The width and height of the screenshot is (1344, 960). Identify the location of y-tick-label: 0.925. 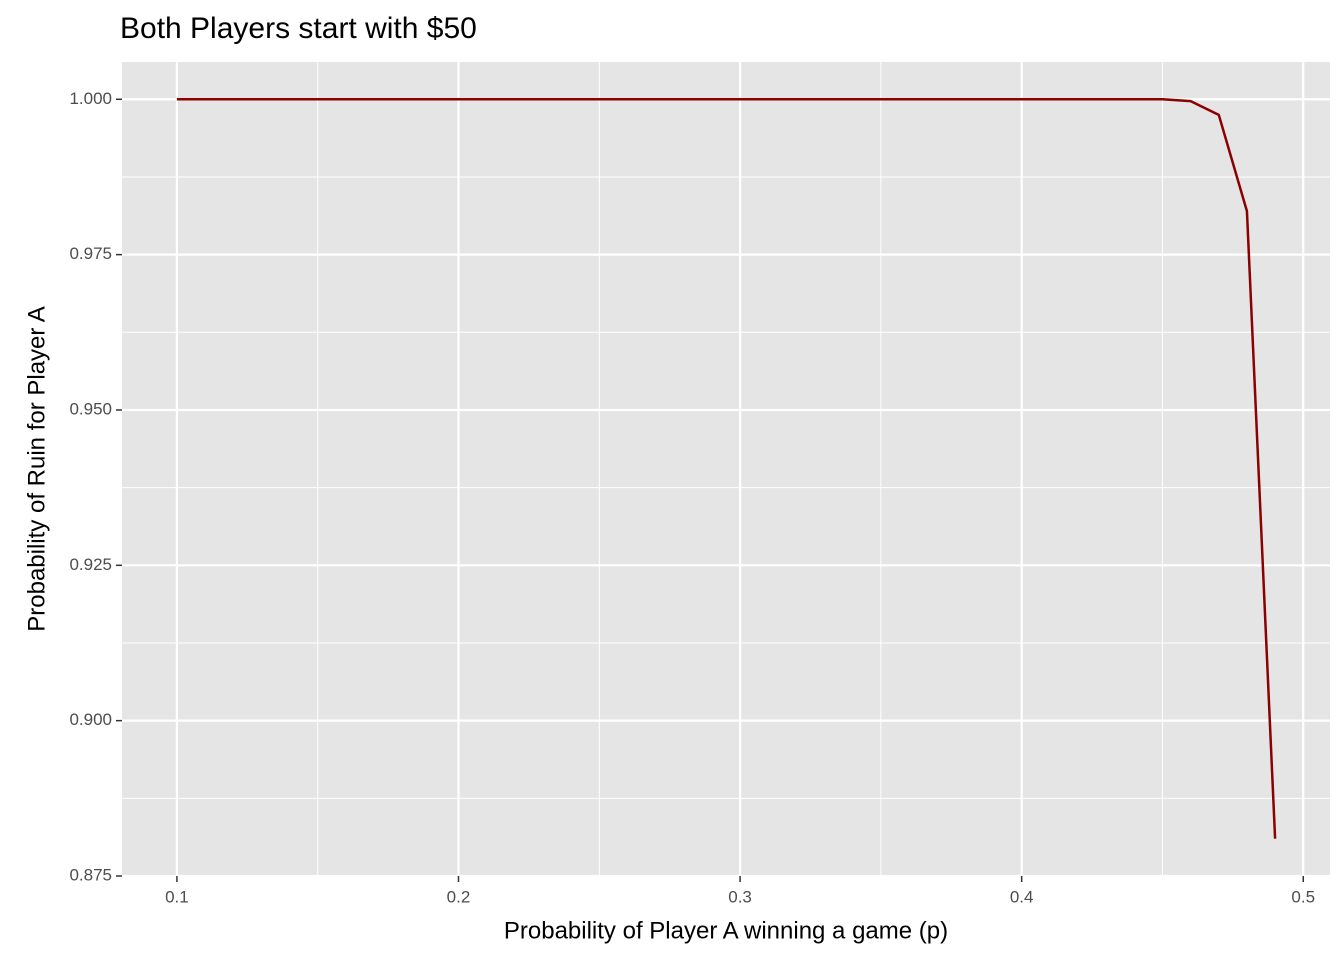
(90, 564).